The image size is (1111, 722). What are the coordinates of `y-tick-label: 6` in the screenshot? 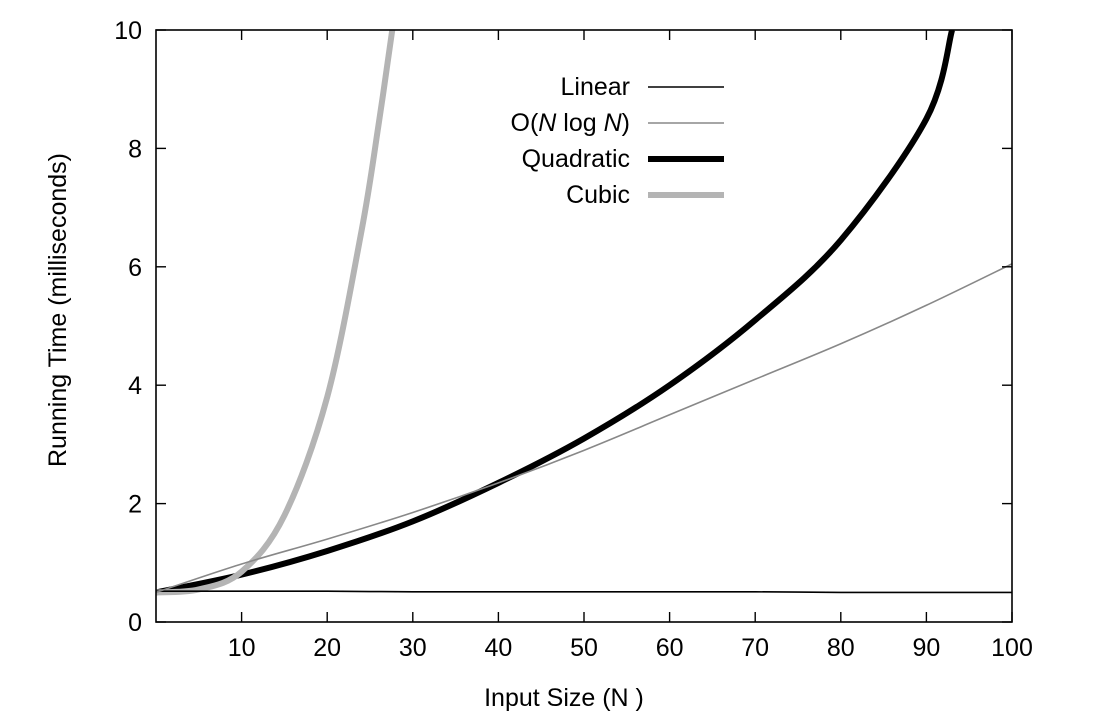 It's located at (135, 268).